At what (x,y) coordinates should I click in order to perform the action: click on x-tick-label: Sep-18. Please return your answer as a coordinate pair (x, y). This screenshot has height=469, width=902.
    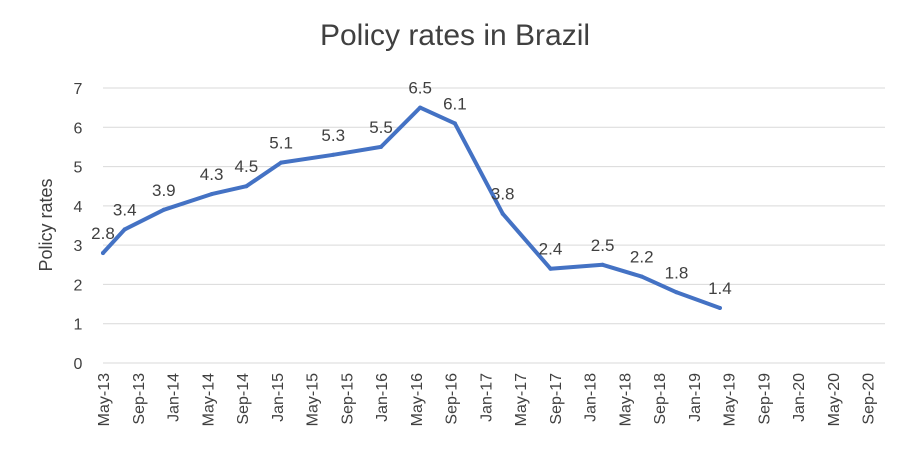
    Looking at the image, I should click on (660, 399).